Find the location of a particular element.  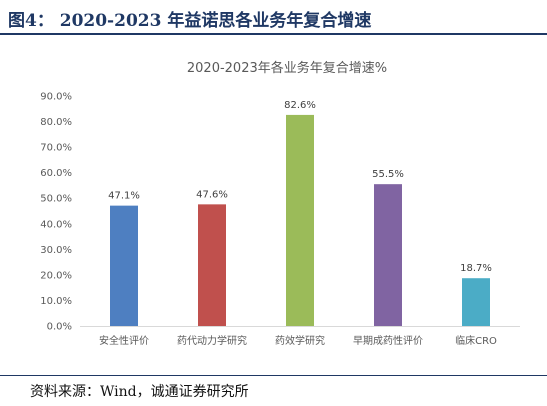

category-label: 临床CRO is located at coordinates (476, 340).